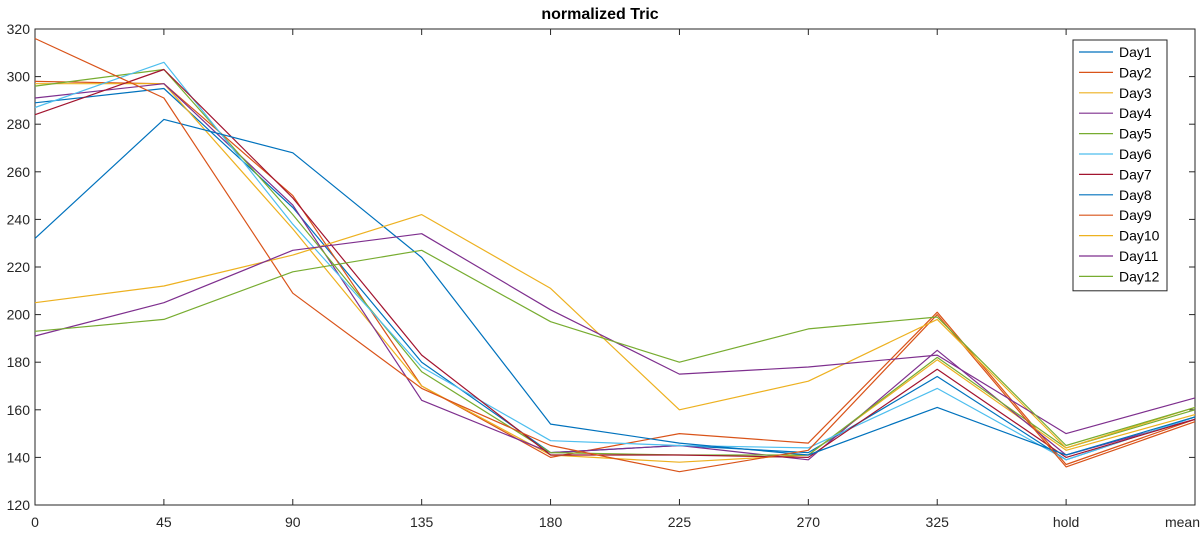 This screenshot has height=533, width=1200. I want to click on y-tick-label: 260, so click(19, 172).